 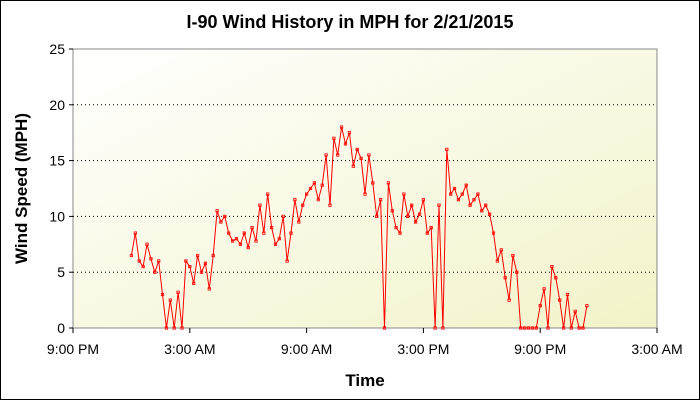 What do you see at coordinates (57, 105) in the screenshot?
I see `y-tick-label: 20` at bounding box center [57, 105].